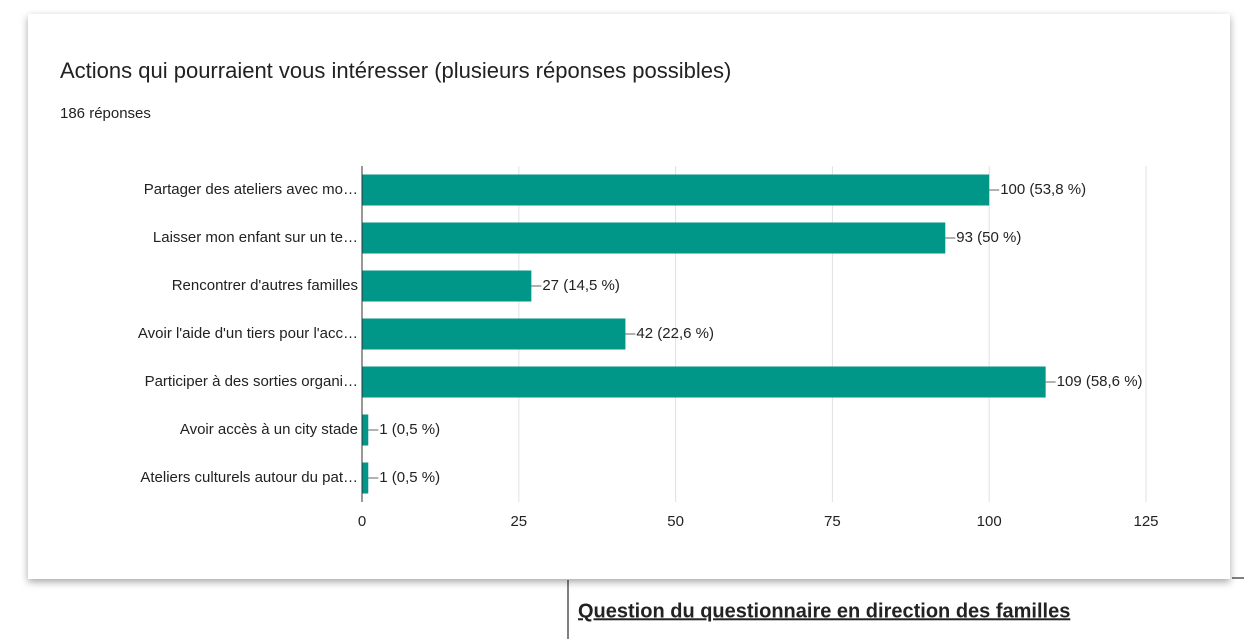  What do you see at coordinates (1043, 189) in the screenshot?
I see `data-label: 100 (53,8 %)` at bounding box center [1043, 189].